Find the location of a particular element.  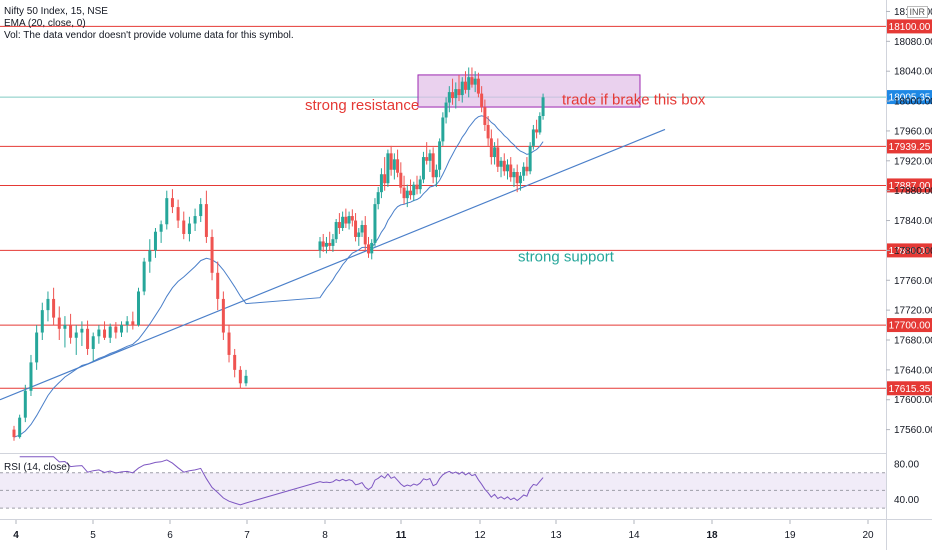

time-tick-label: 6 is located at coordinates (170, 535).